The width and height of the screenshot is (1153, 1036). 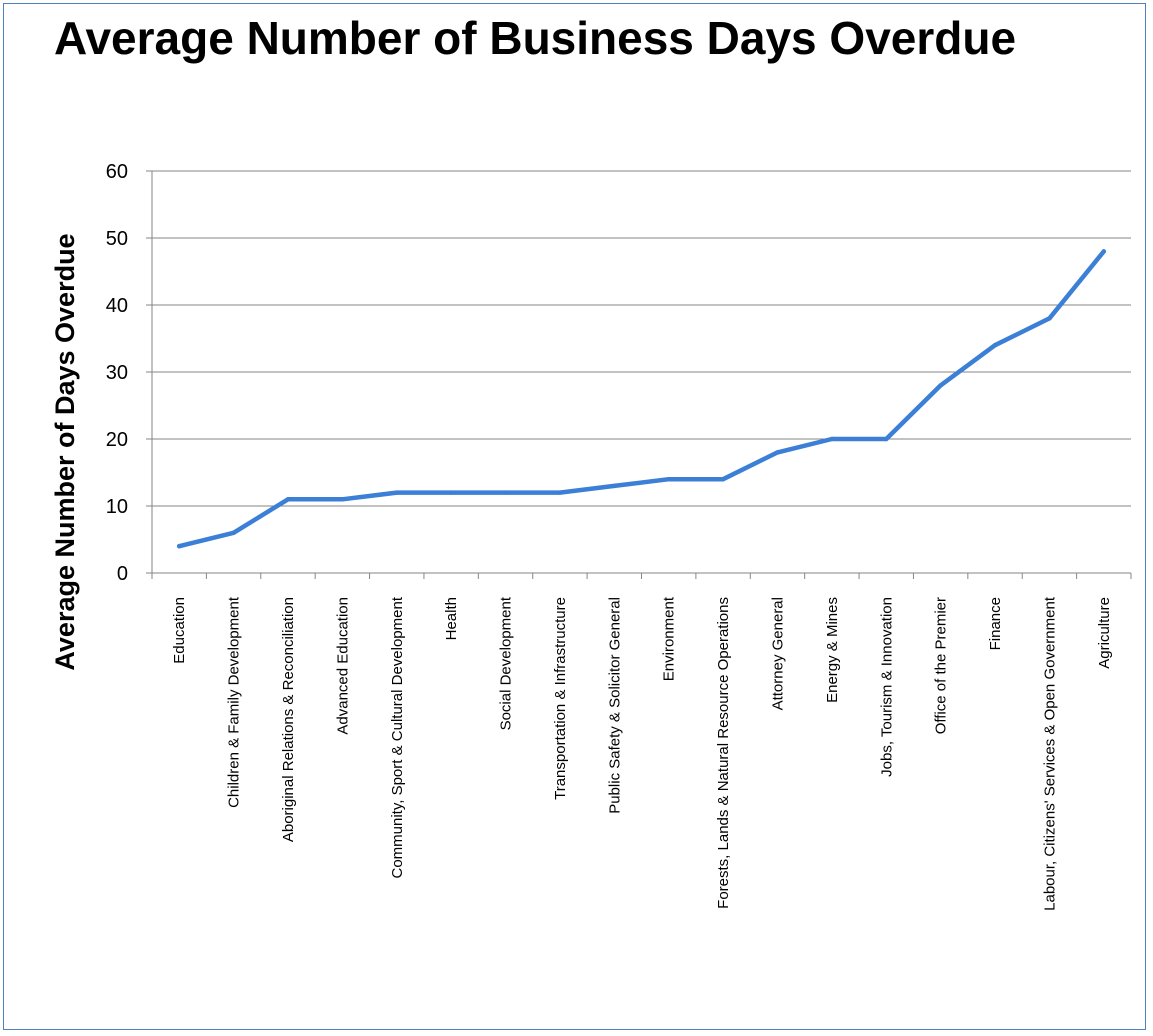 I want to click on x-tick-label: Education, so click(x=179, y=630).